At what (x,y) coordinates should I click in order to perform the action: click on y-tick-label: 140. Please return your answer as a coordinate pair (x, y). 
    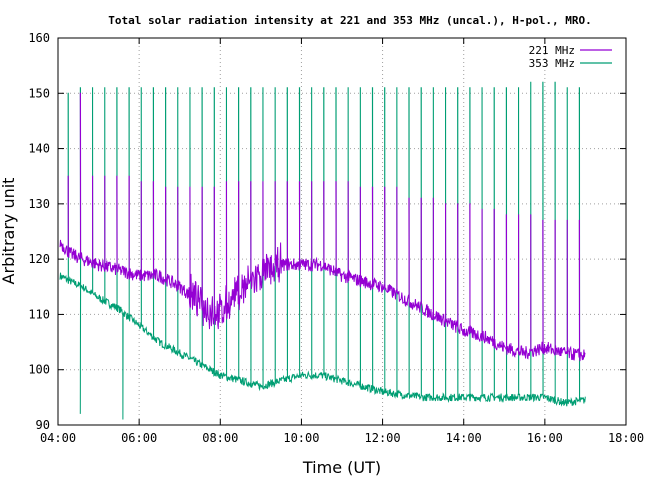
    Looking at the image, I should click on (39, 149).